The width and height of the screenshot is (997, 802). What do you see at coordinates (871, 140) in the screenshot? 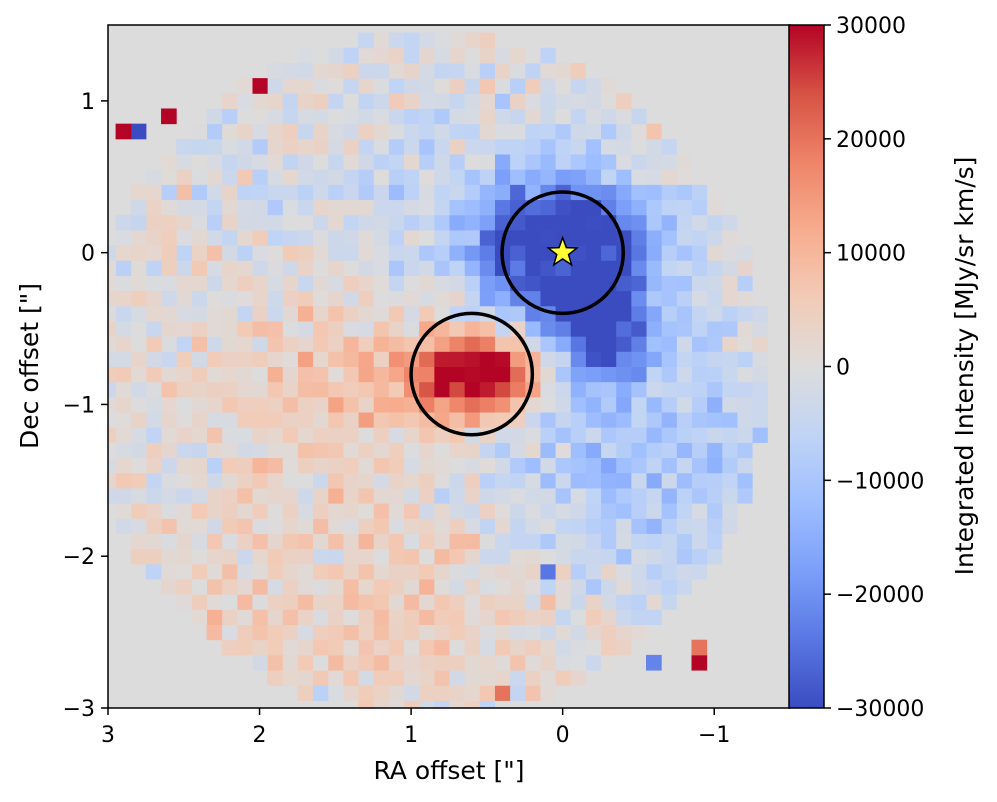
I see `colorbar-tick-label: 20000` at bounding box center [871, 140].